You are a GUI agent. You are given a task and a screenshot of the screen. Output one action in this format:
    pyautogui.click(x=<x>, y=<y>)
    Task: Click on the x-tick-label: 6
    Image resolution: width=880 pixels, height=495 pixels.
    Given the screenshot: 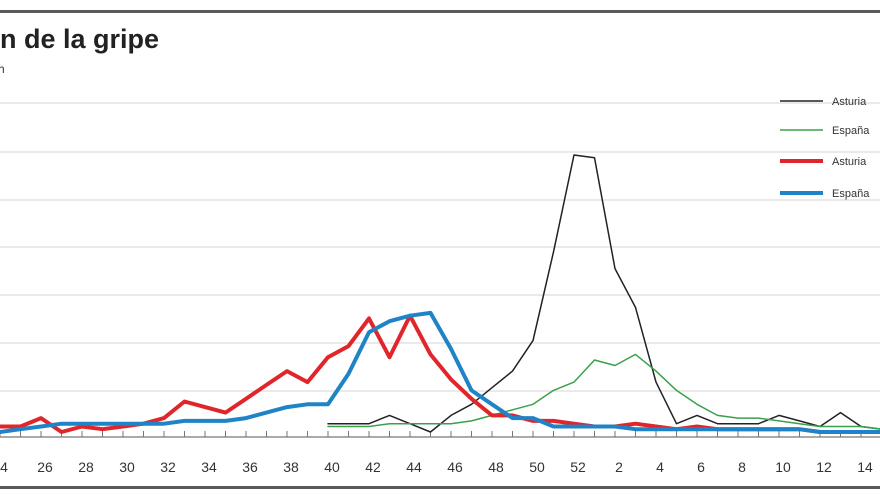 What is the action you would take?
    pyautogui.click(x=701, y=467)
    